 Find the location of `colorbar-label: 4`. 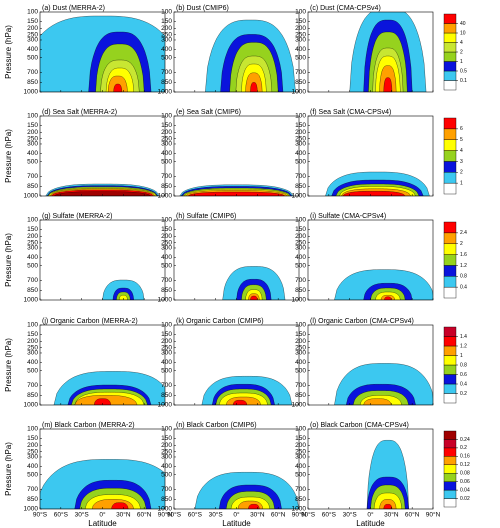

colorbar-label: 4 is located at coordinates (461, 151).